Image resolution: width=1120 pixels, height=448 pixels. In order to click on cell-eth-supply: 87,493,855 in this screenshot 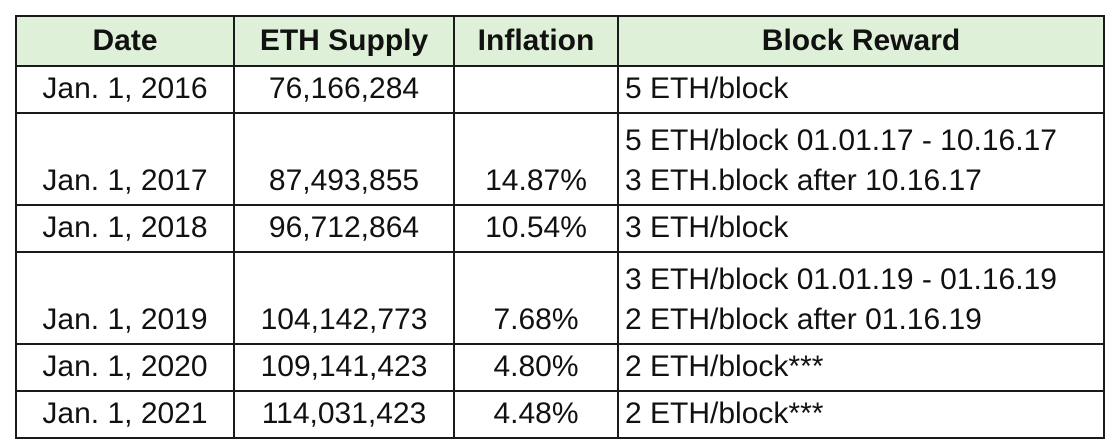, I will do `click(344, 159)`.